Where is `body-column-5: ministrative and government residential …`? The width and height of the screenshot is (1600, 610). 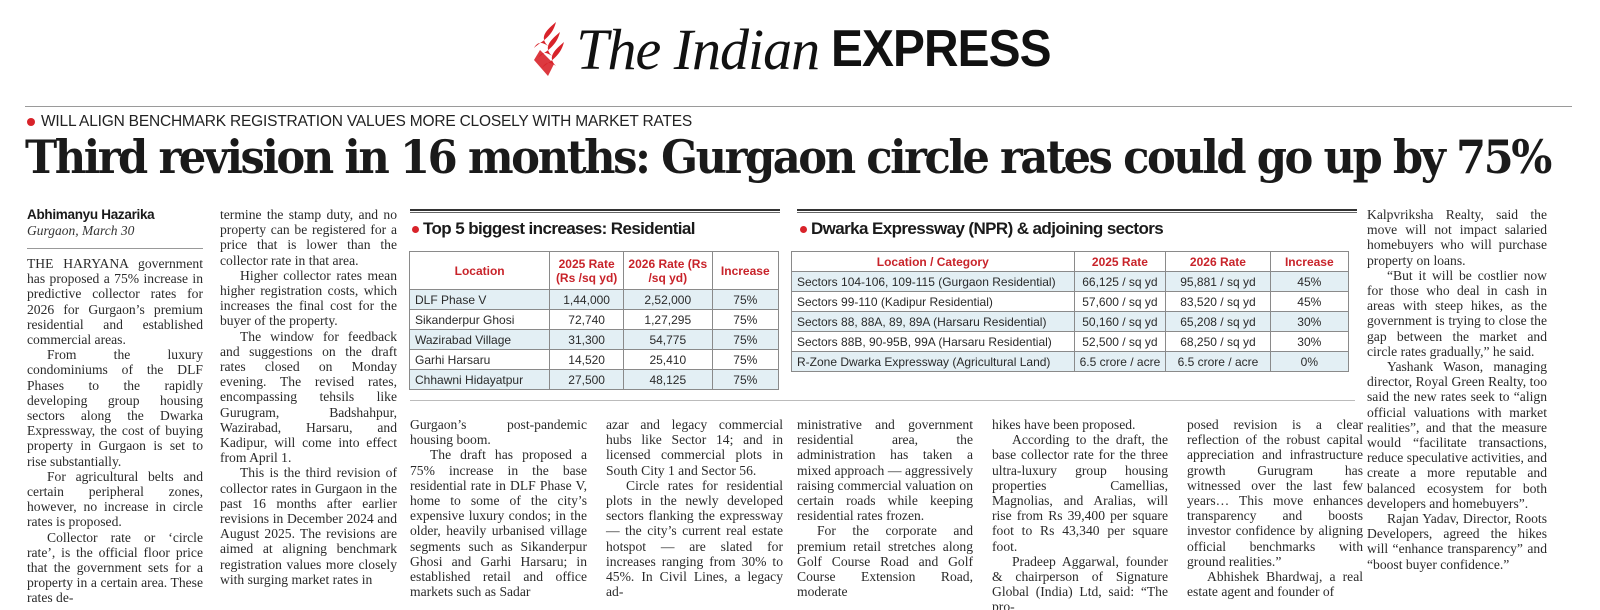 body-column-5: ministrative and government residential … is located at coordinates (885, 508).